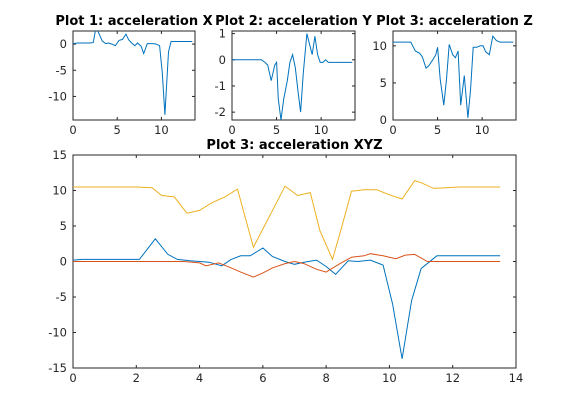  What do you see at coordinates (437, 130) in the screenshot?
I see `x-tick-label-z: 5` at bounding box center [437, 130].